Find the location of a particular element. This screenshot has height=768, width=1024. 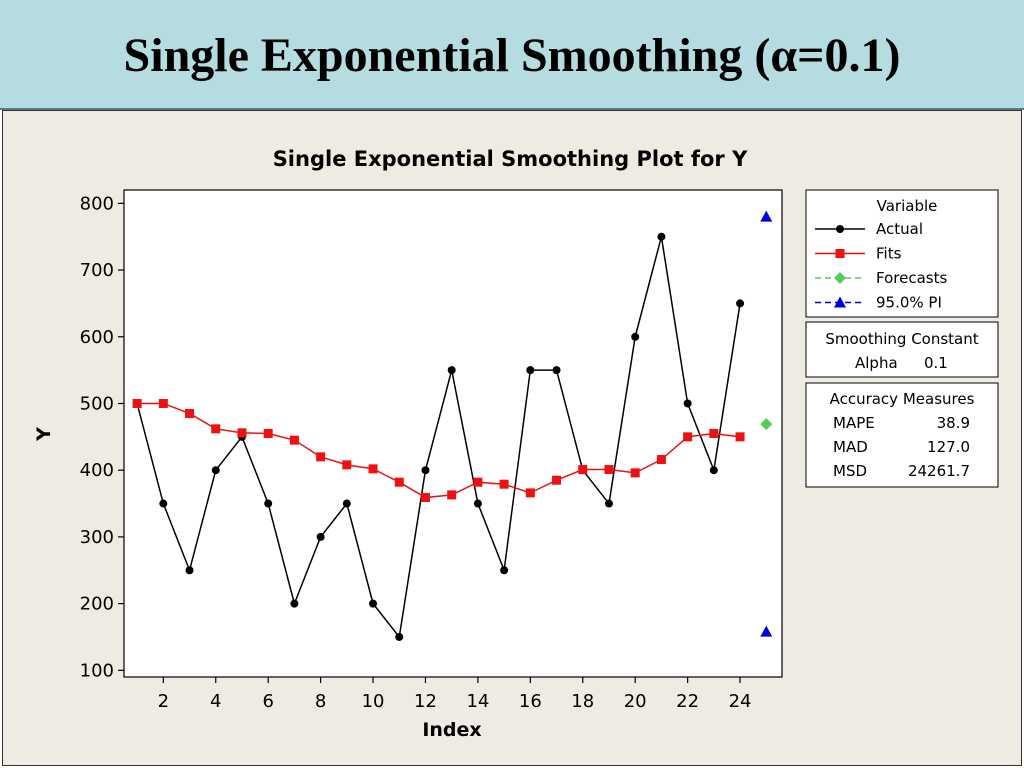

y-tick-label: 200 is located at coordinates (97, 604).